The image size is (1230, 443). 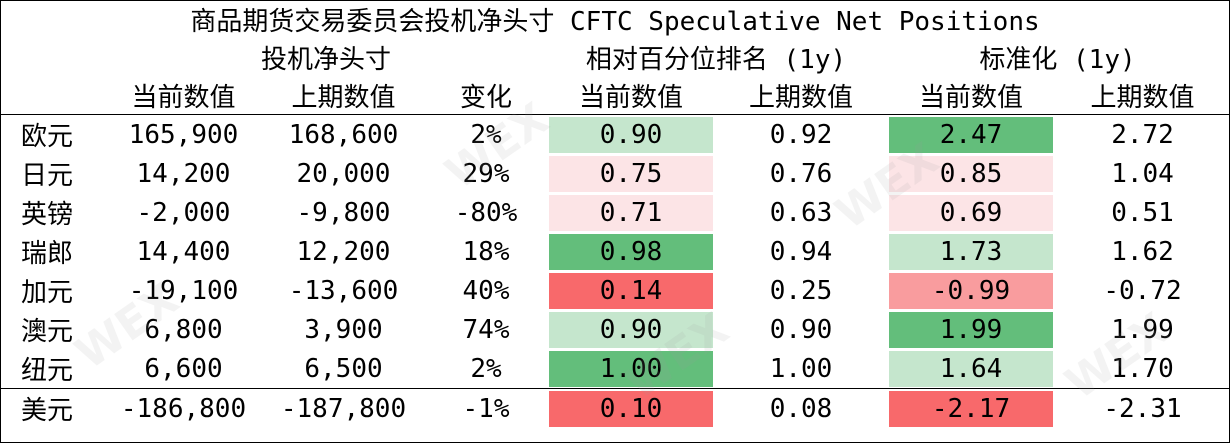 What do you see at coordinates (183, 329) in the screenshot?
I see `net-current: 6,800` at bounding box center [183, 329].